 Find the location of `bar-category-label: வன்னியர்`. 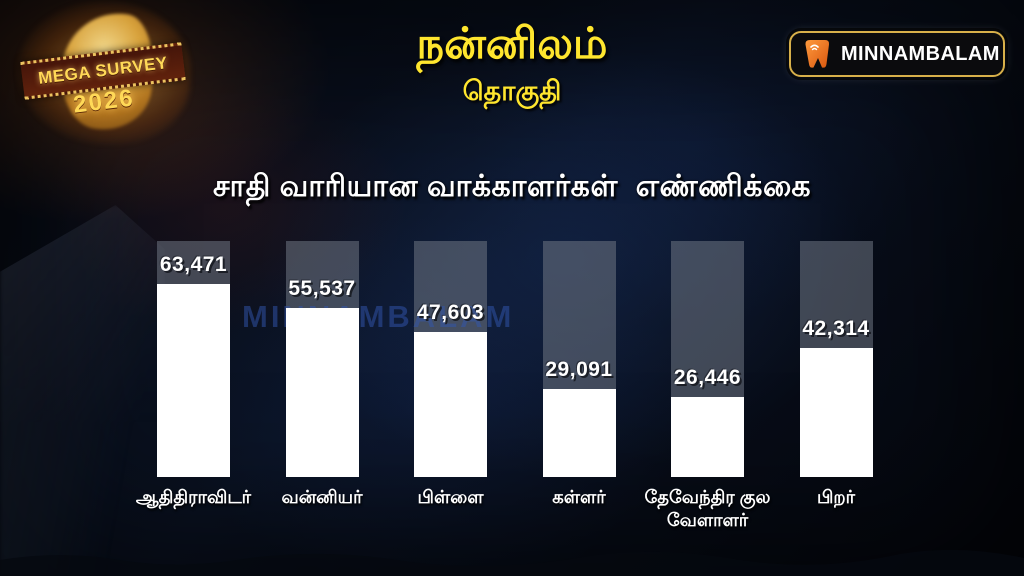

bar-category-label: வன்னியர் is located at coordinates (322, 497).